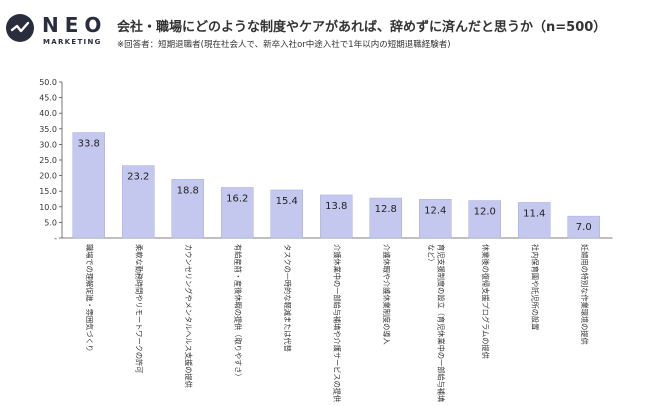  I want to click on category-label: 柔軟な勤務時間やリモートワークの許可, so click(138, 308).